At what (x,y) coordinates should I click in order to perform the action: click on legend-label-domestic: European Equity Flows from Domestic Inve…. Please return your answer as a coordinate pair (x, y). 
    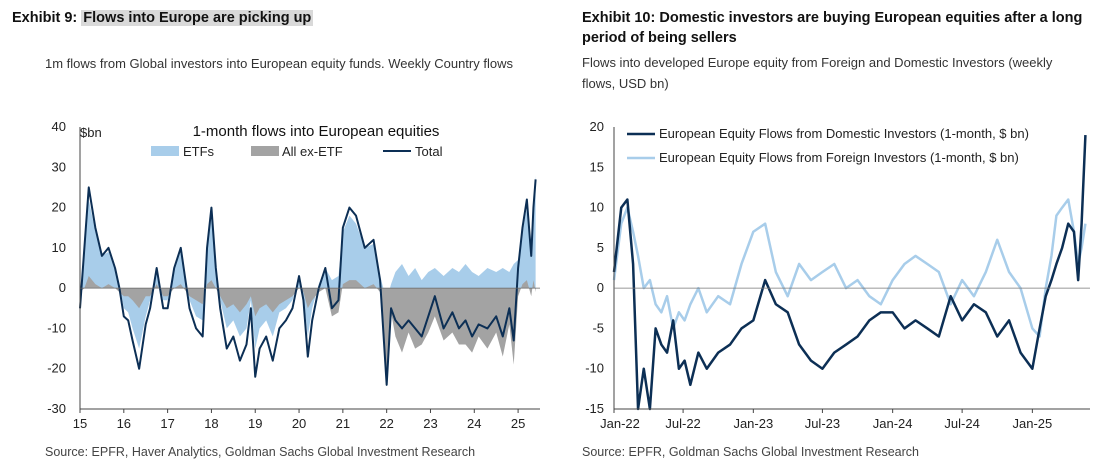
    Looking at the image, I should click on (844, 133).